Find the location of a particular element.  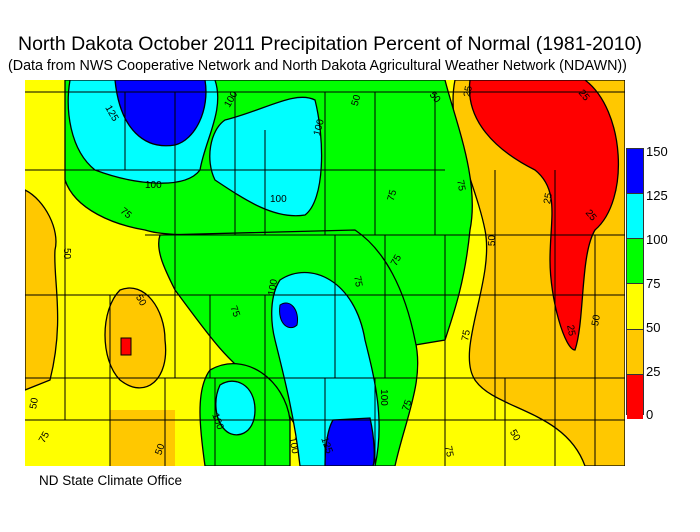

legend-tick: 100 is located at coordinates (657, 239).